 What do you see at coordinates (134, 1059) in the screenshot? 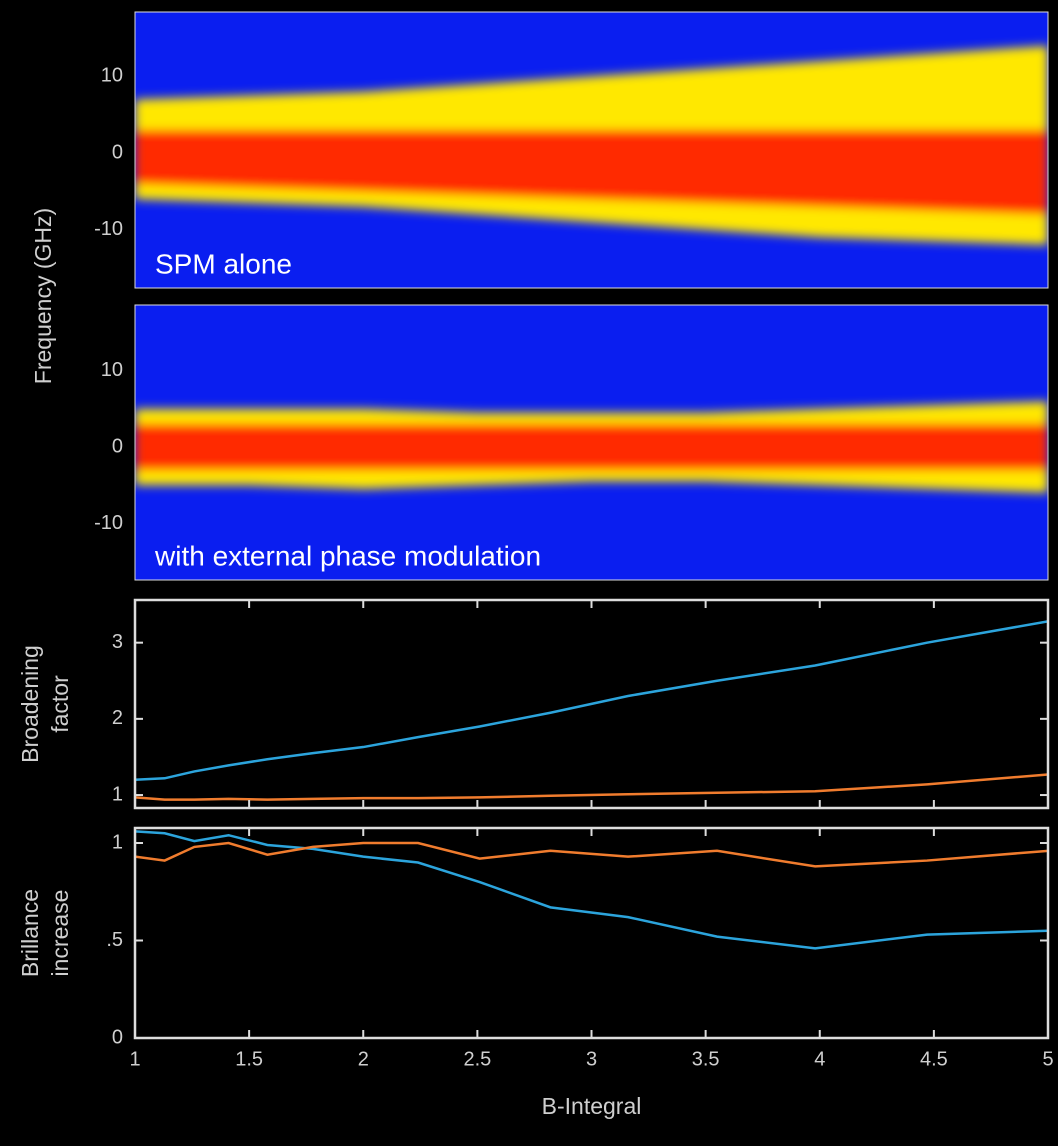
I see `x-tick-label: 1` at bounding box center [134, 1059].